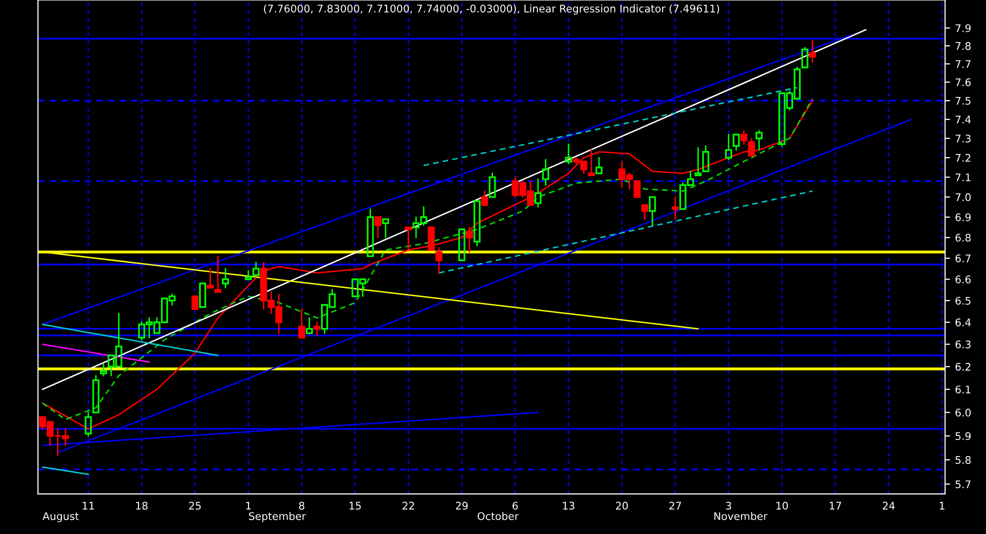 The width and height of the screenshot is (986, 534). Describe the element at coordinates (963, 64) in the screenshot. I see `y-tick-label: 7.7` at that location.